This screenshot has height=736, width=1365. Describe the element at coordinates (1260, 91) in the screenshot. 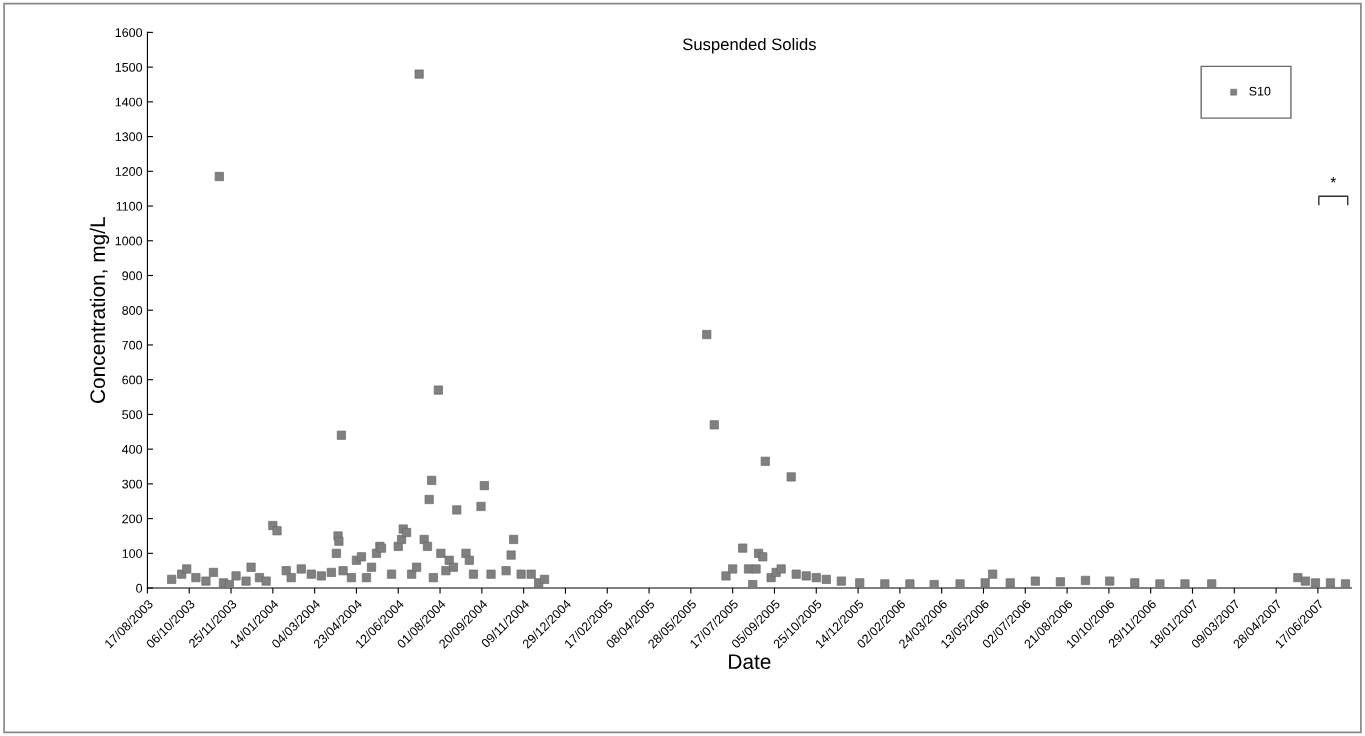

I see `legend-label: S10` at that location.